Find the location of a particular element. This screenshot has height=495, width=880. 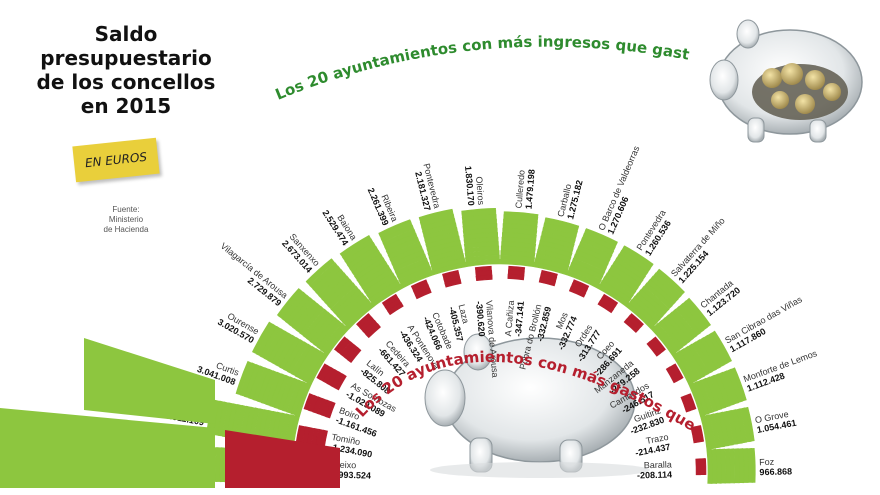

title-line: en 2015 is located at coordinates (126, 106).